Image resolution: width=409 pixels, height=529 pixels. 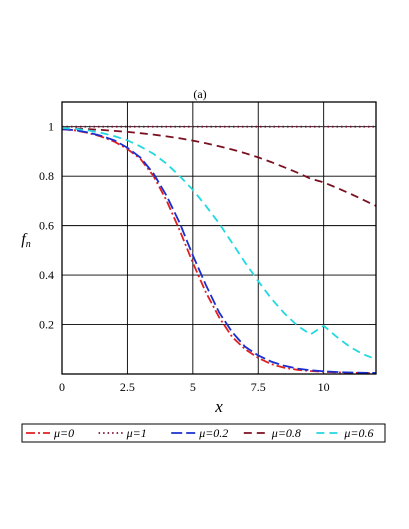 What do you see at coordinates (46, 275) in the screenshot?
I see `y-tick-label: 0.4` at bounding box center [46, 275].